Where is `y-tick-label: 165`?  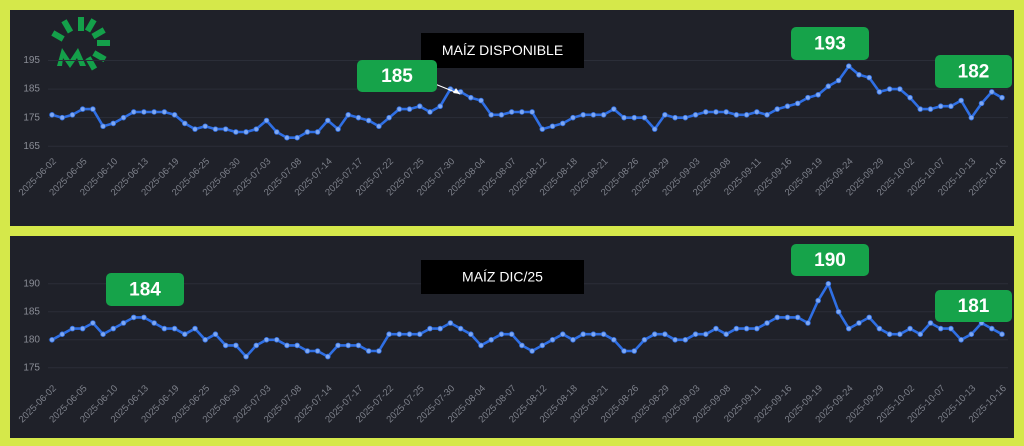 y-tick-label: 165 is located at coordinates (31, 146).